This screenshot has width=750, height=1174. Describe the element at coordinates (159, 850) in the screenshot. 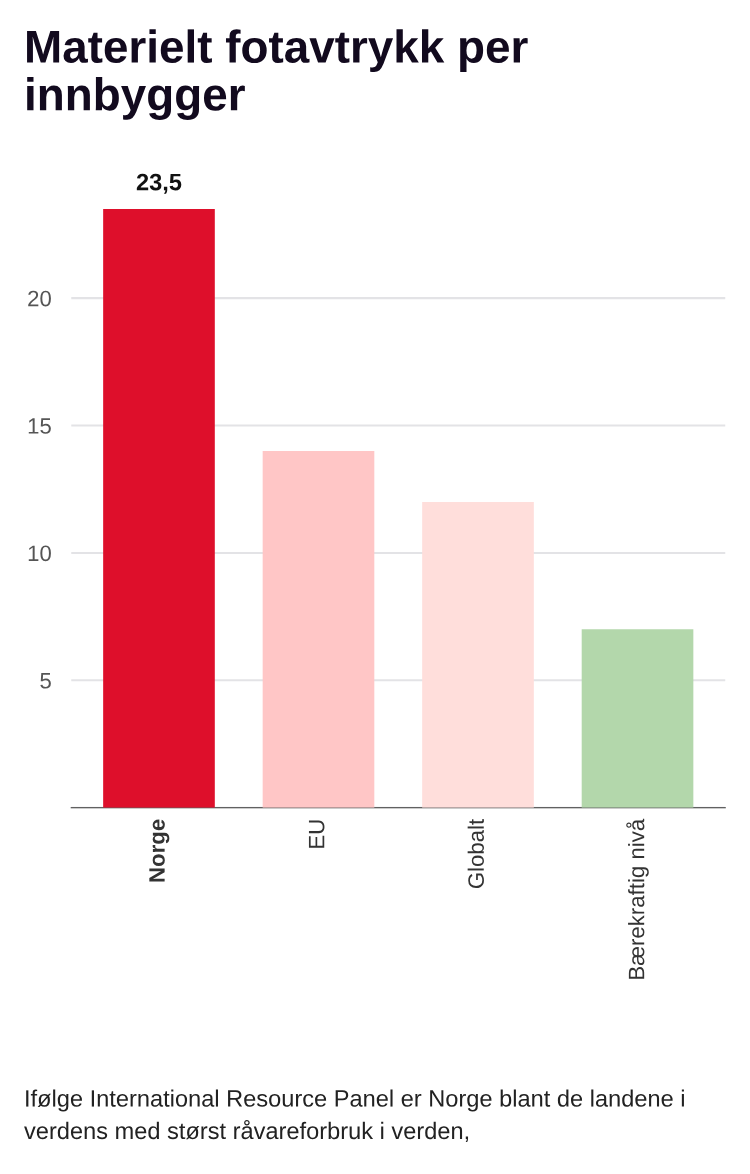

I see `x-tick-label: Norge` at that location.